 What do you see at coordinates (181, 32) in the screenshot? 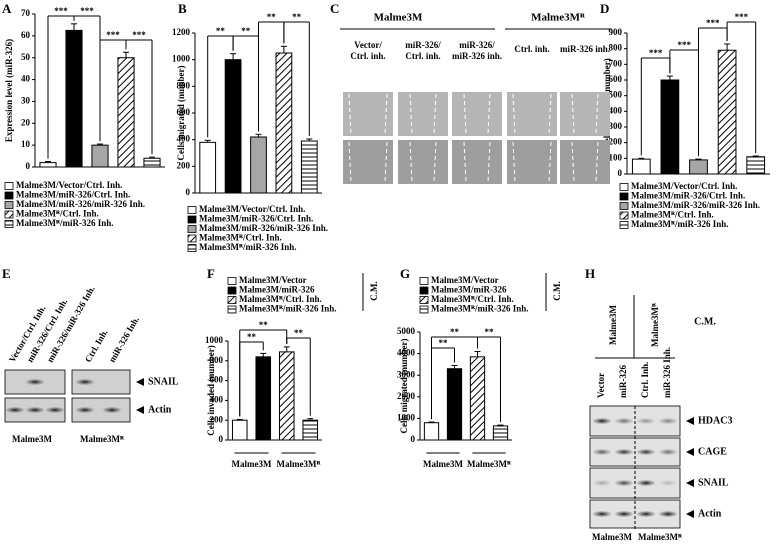
I see `y-tick-label: 1200` at bounding box center [181, 32].